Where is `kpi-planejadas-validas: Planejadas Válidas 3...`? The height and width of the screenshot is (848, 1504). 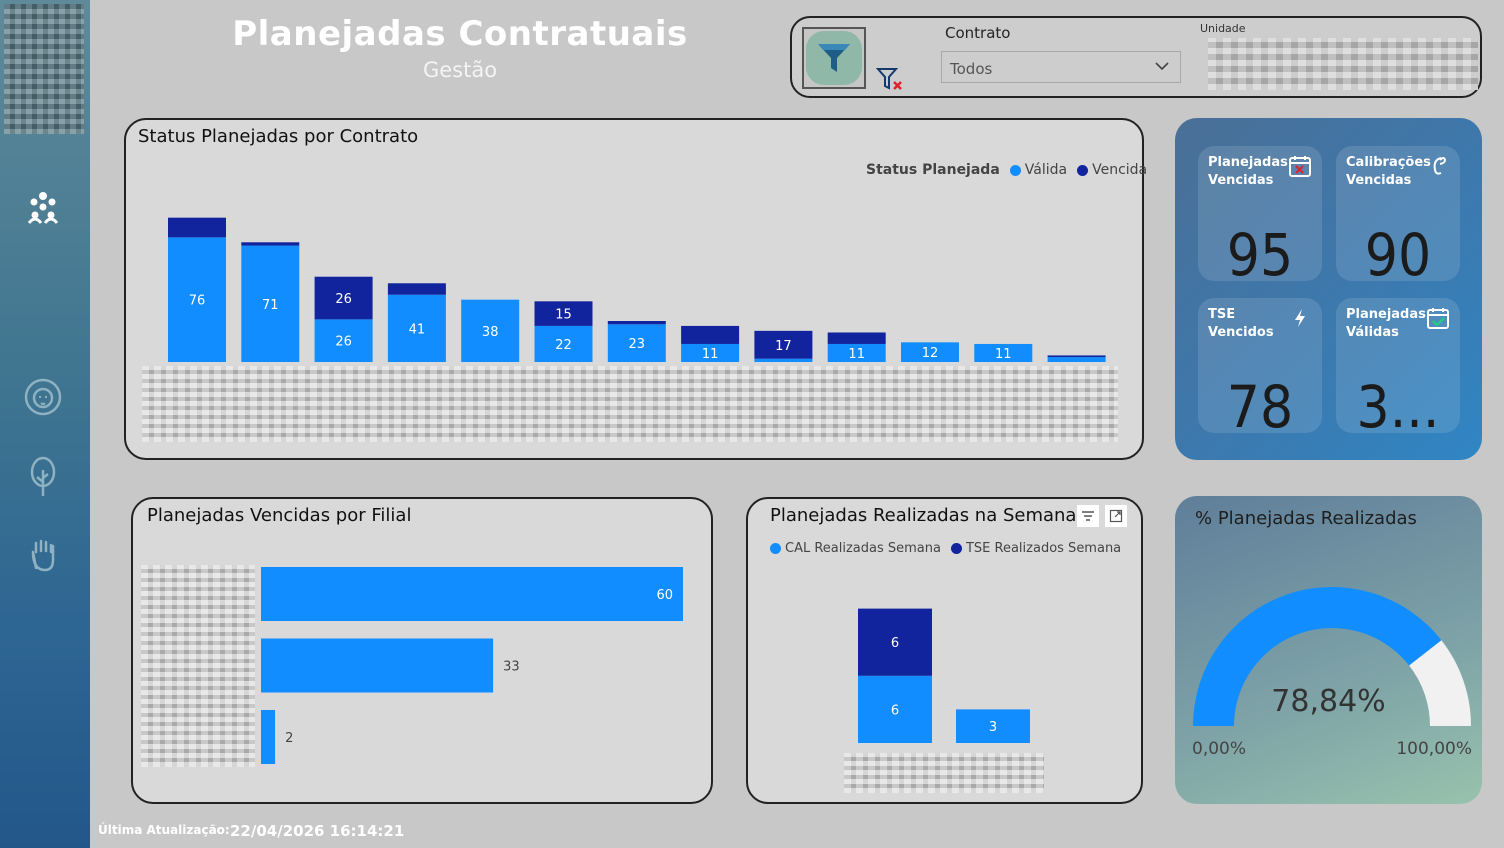 kpi-planejadas-validas: Planejadas Válidas 3... is located at coordinates (1398, 369).